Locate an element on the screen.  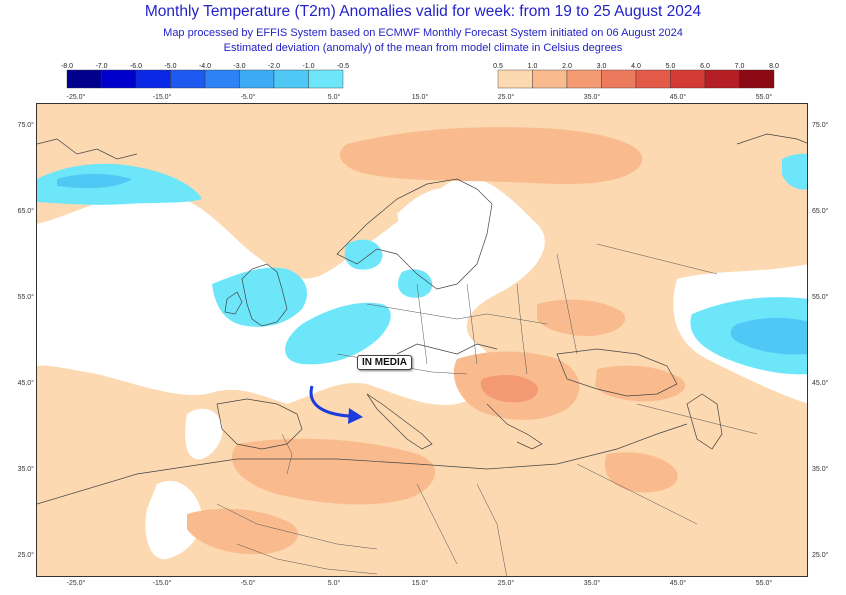
right-latitude-label: 45.0° is located at coordinates (820, 383).